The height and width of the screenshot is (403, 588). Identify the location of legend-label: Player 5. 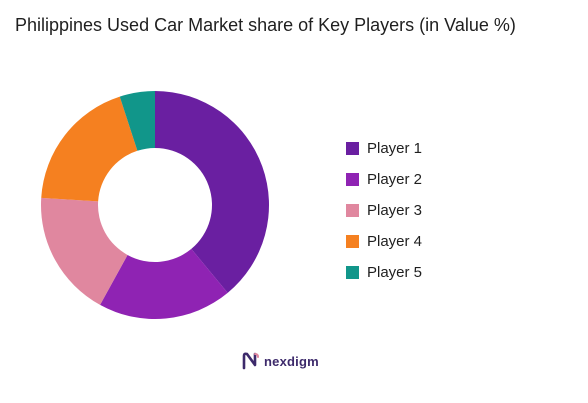
(395, 272).